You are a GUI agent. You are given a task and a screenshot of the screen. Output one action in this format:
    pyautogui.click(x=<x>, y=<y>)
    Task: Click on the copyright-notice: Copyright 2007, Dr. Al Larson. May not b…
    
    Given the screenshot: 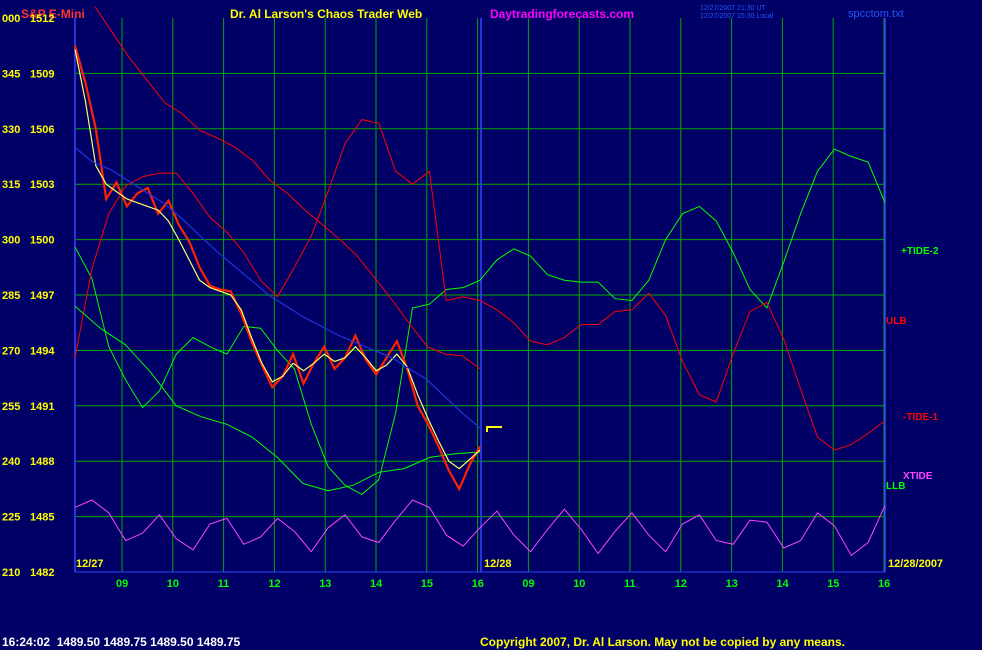 What is the action you would take?
    pyautogui.click(x=662, y=642)
    